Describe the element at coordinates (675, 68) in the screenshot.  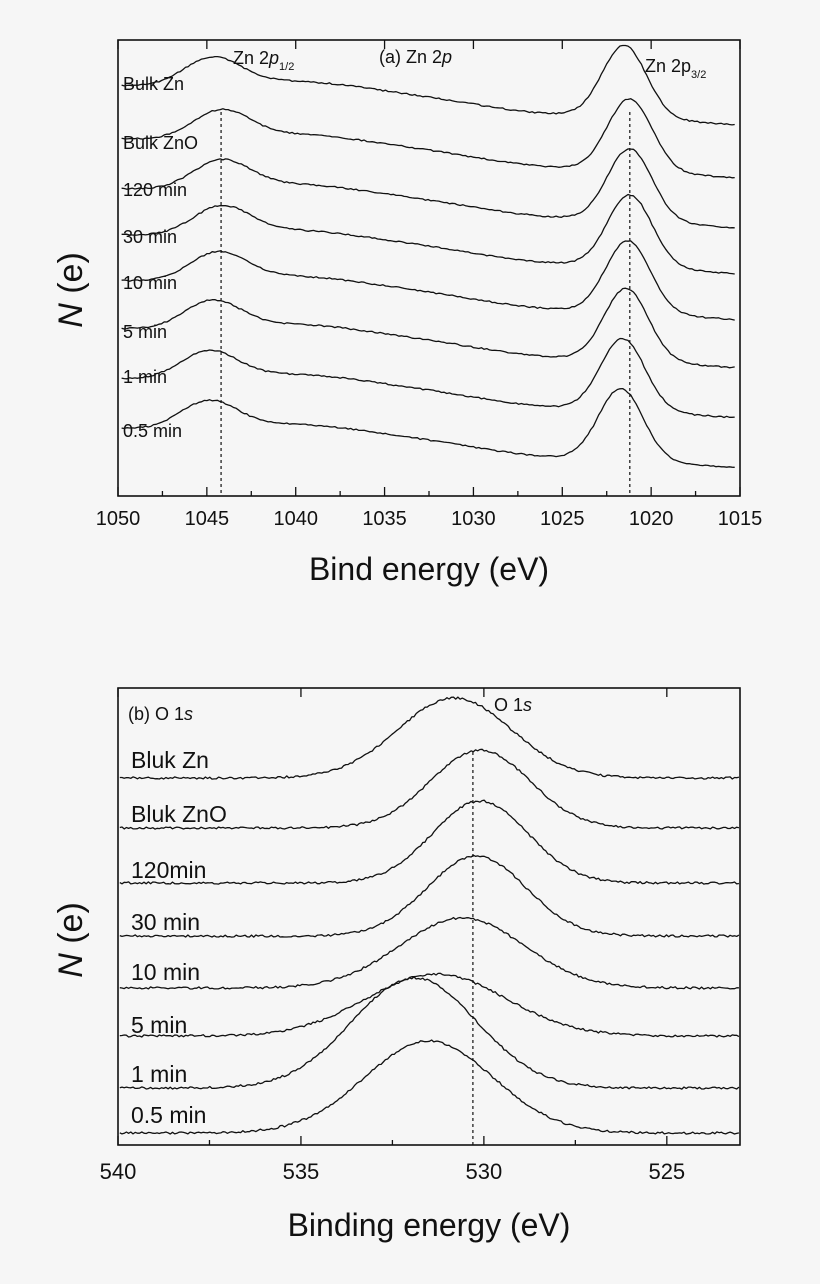
I see `zn-2p32-annotation: Zn 2p3/2` at that location.